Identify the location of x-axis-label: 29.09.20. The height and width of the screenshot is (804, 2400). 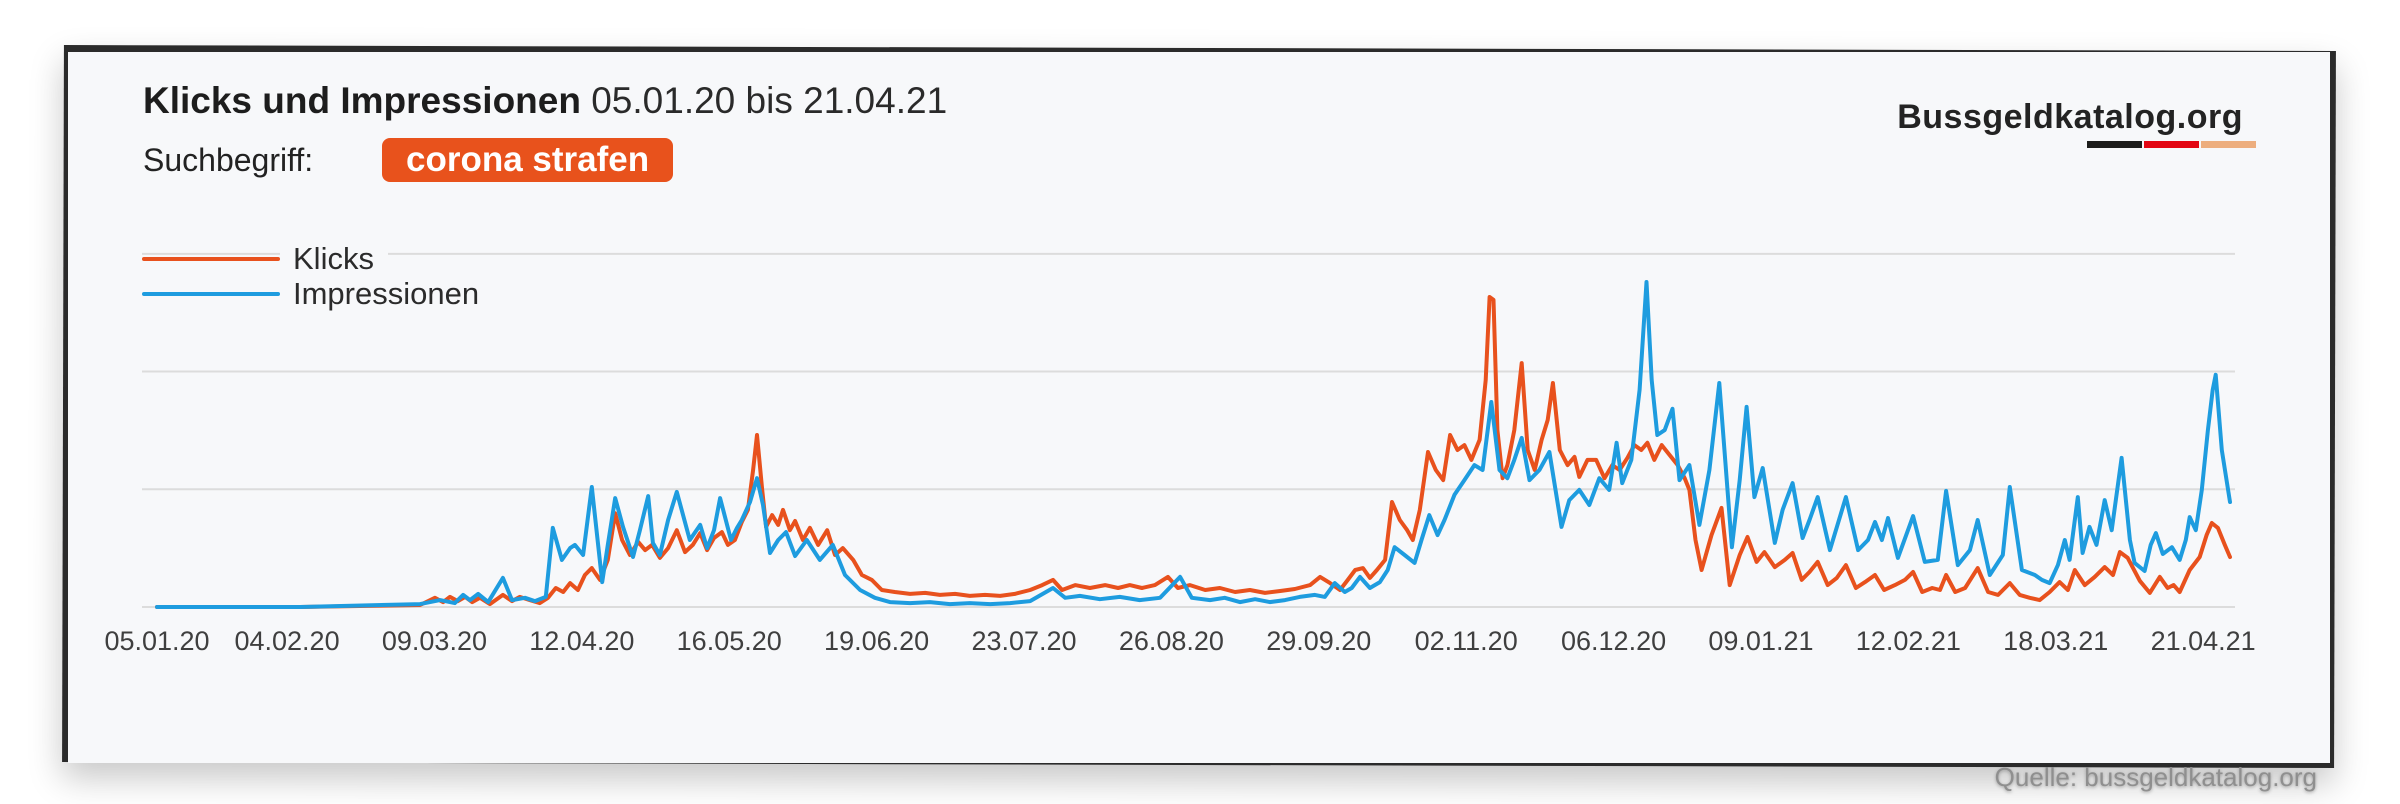
(1318, 641).